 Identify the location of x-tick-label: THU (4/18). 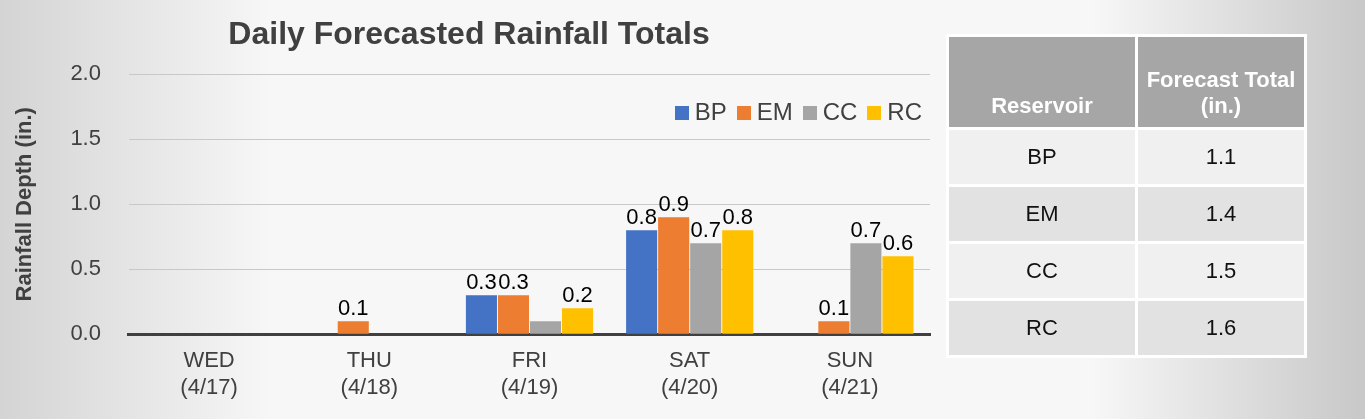
(369, 373).